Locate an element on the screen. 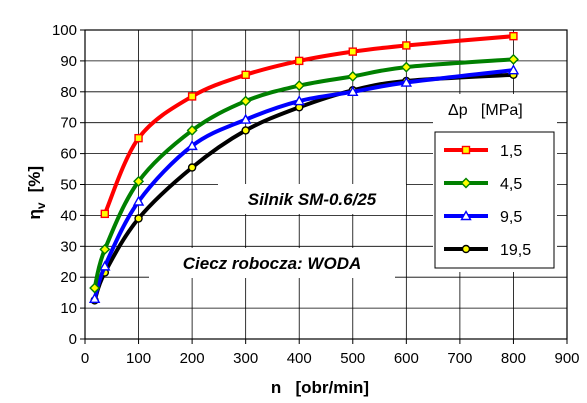  legend-box is located at coordinates (494, 200).